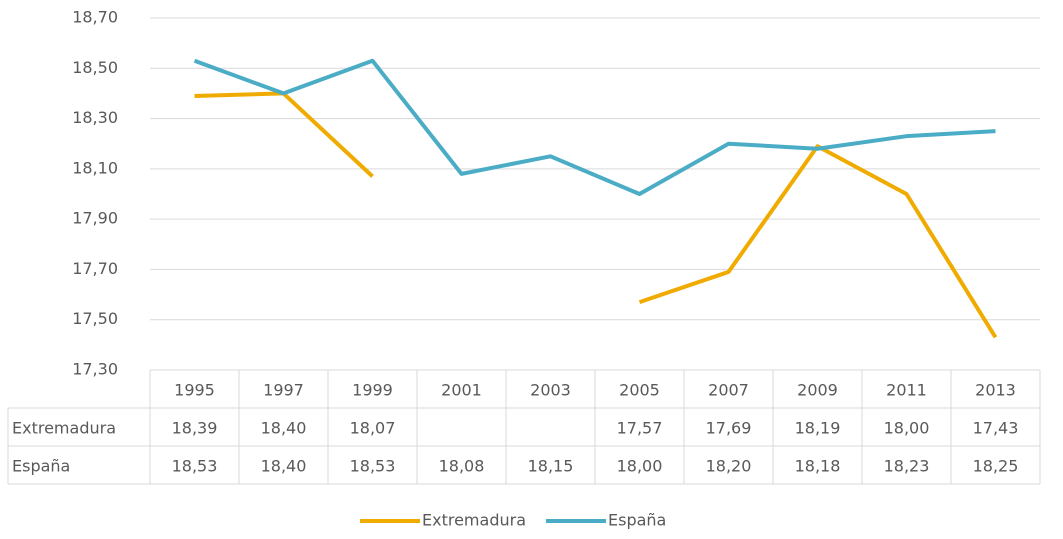  What do you see at coordinates (95, 218) in the screenshot?
I see `y-tick-label: 17,90` at bounding box center [95, 218].